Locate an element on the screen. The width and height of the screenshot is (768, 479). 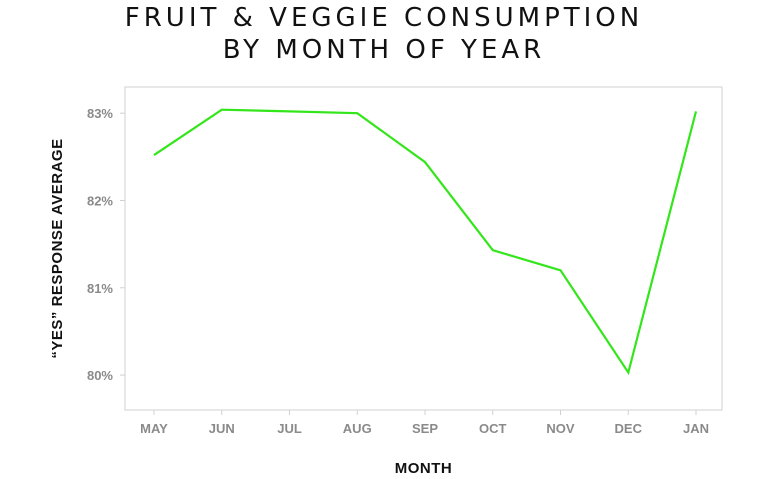
chart-title-line-1: FRUIT & VEGGIE CONSUMPTION is located at coordinates (384, 18).